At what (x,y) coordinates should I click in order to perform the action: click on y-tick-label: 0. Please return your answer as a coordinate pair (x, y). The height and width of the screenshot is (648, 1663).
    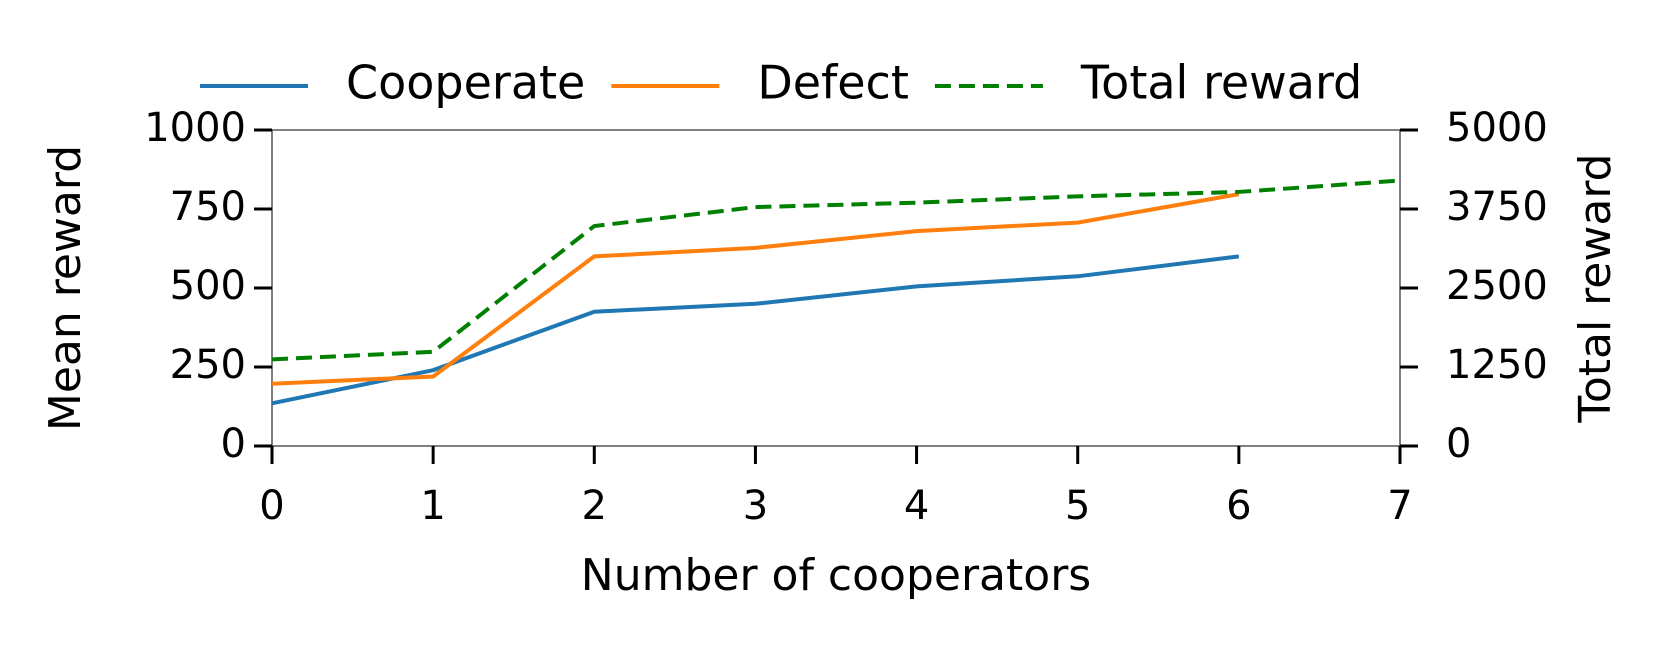
    Looking at the image, I should click on (233, 444).